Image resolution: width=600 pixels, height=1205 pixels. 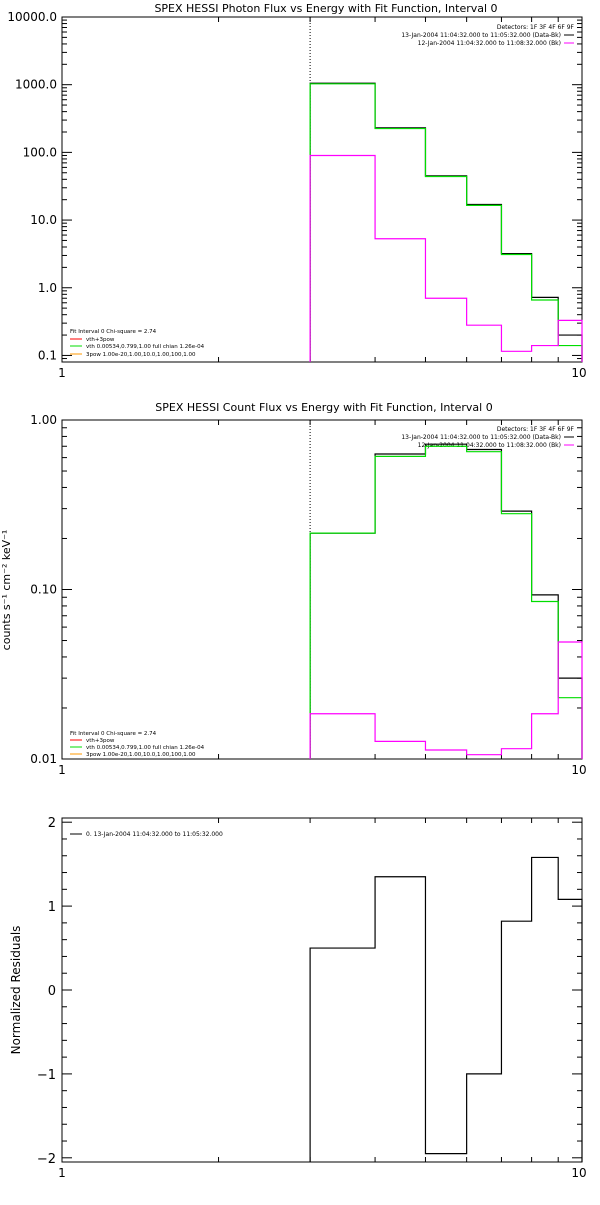 I want to click on residuals-y-tick-label: 0, so click(x=52, y=991).